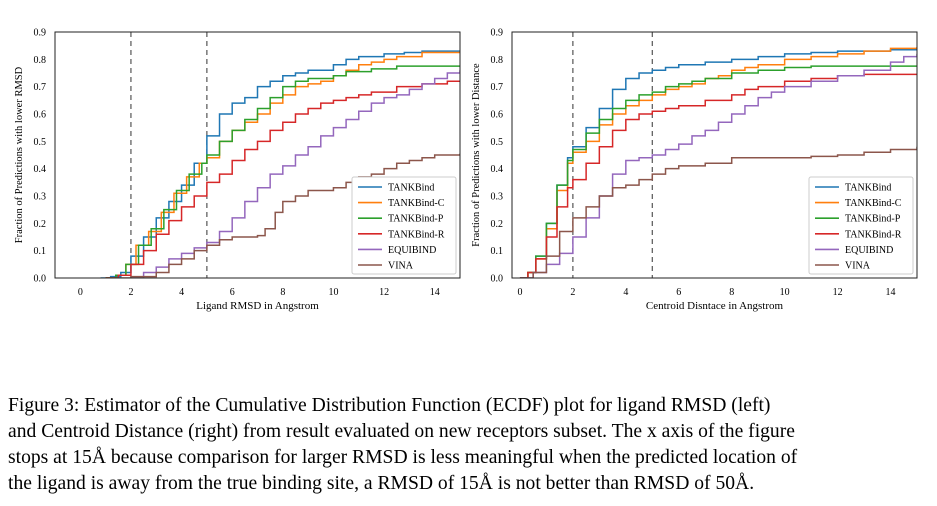 The height and width of the screenshot is (506, 937). I want to click on x-axis-label: Centroid Disntace in Angstrom, so click(715, 306).